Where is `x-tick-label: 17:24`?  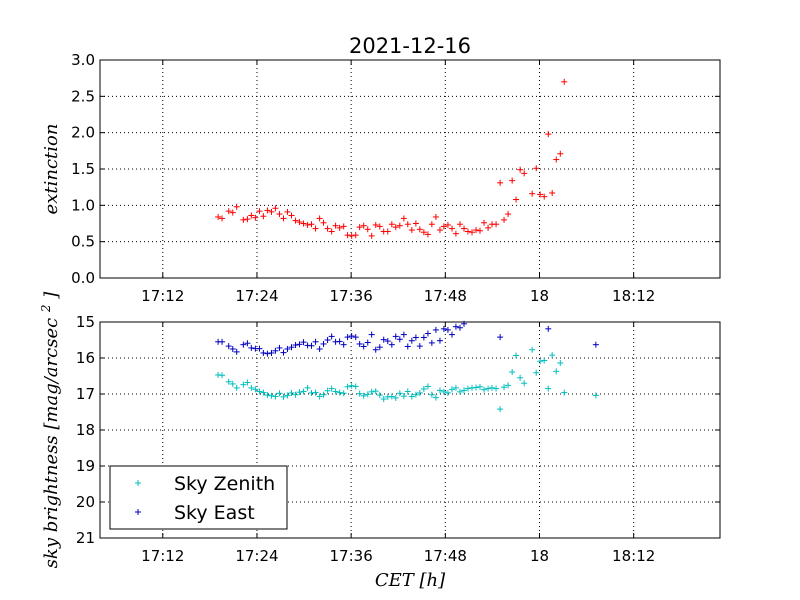
x-tick-label: 17:24 is located at coordinates (256, 556).